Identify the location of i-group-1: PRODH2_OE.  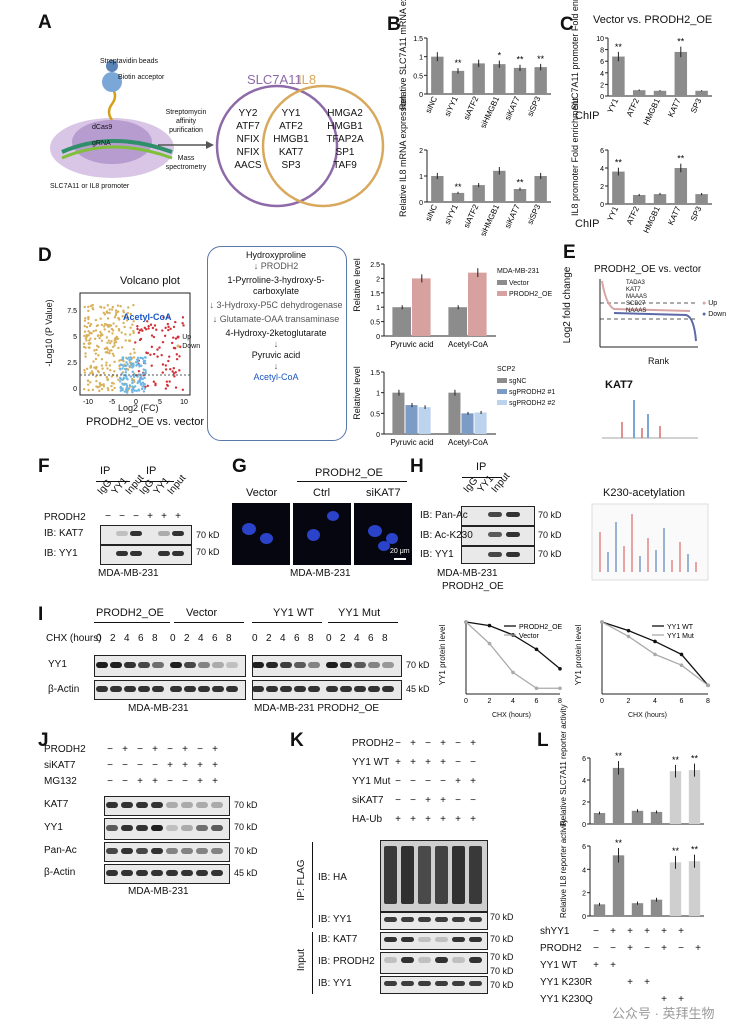
(130, 613).